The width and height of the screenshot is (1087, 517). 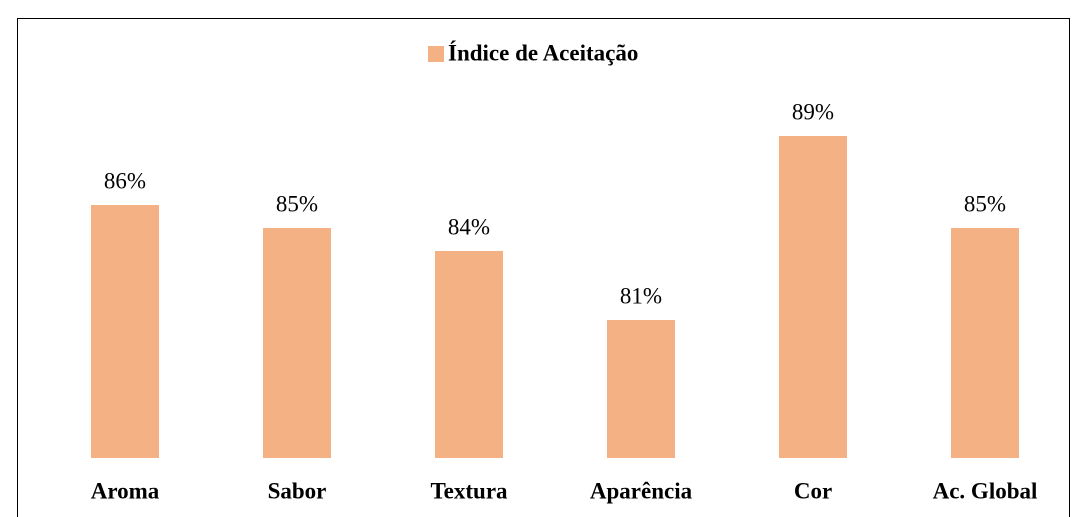 I want to click on x-tick-label: Cor, so click(x=813, y=490).